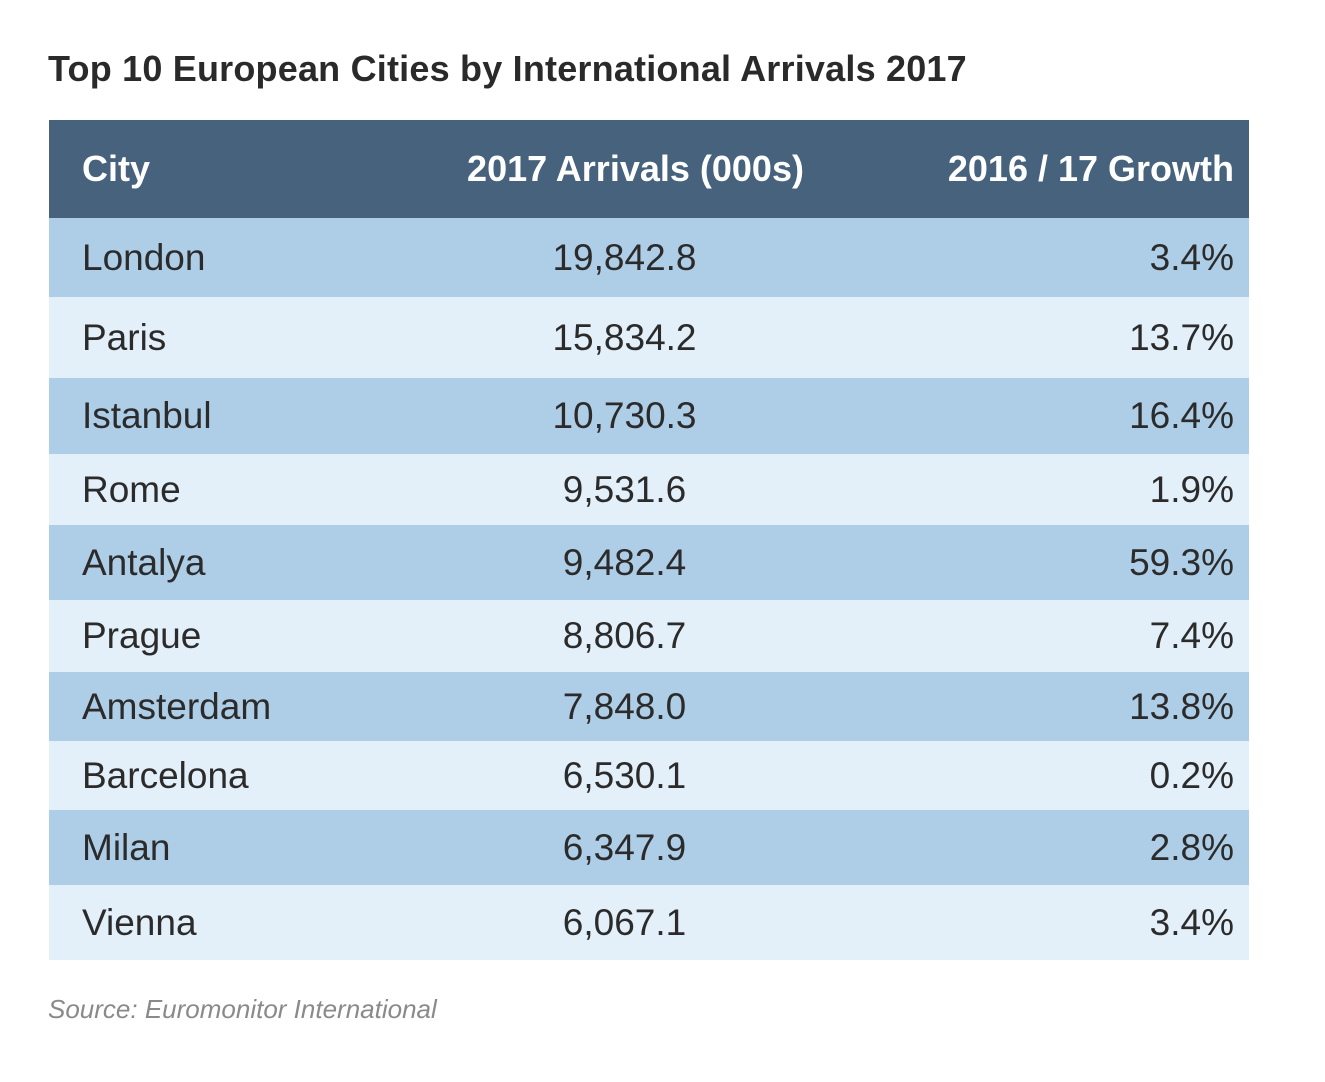  I want to click on growth-cell: 0.2%, so click(1191, 775).